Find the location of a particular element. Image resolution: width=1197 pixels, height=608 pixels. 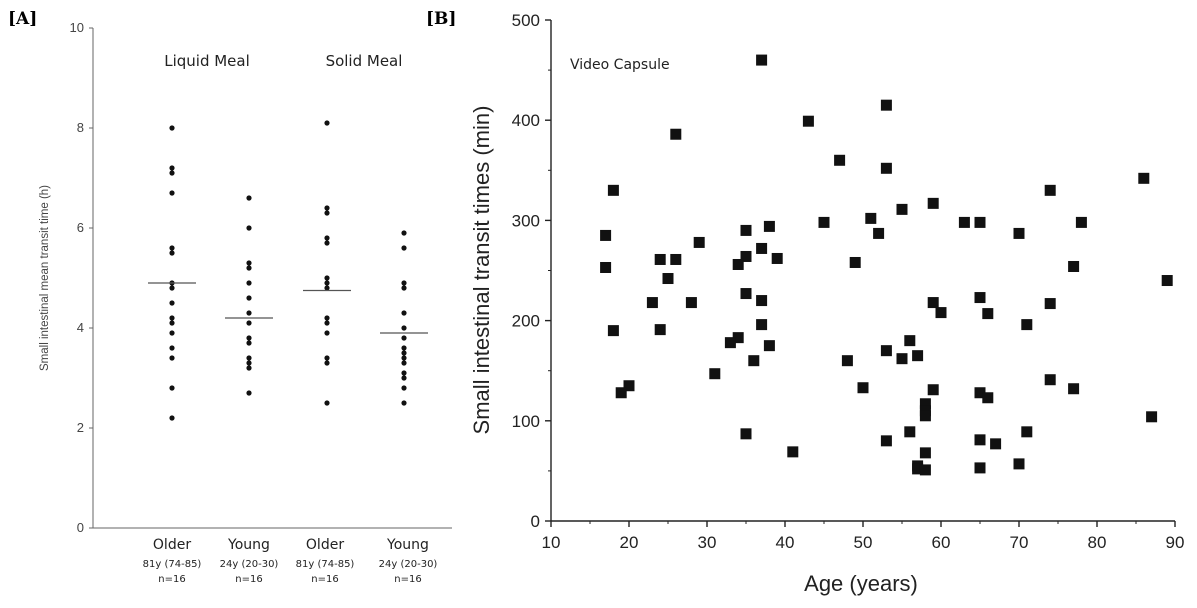

video-capsule-label: Video Capsule is located at coordinates (620, 65).